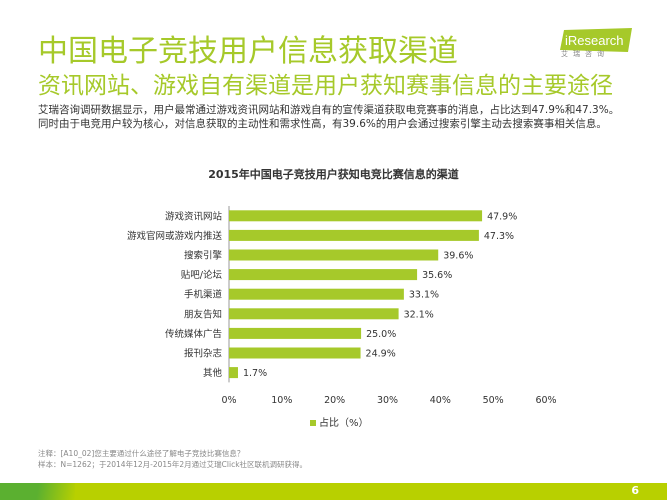  What do you see at coordinates (141, 453) in the screenshot?
I see `note-line: 注释：[A10_02]您主要通过什么途径了解电子竞技比赛信息？` at bounding box center [141, 453].